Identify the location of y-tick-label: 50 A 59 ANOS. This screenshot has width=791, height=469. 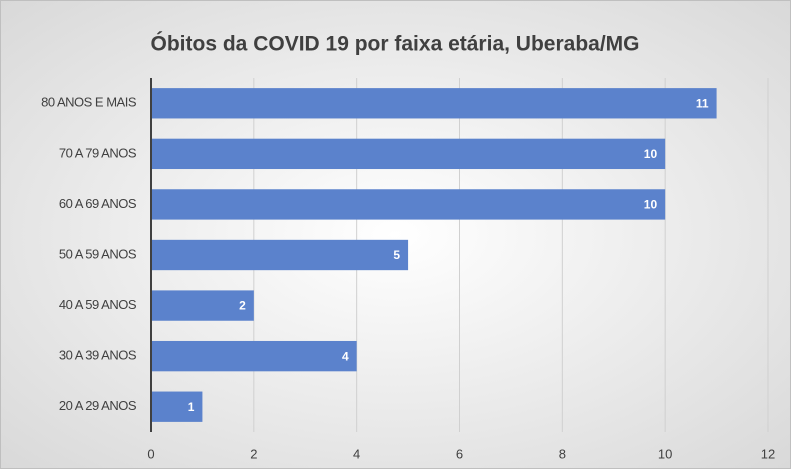
(98, 253).